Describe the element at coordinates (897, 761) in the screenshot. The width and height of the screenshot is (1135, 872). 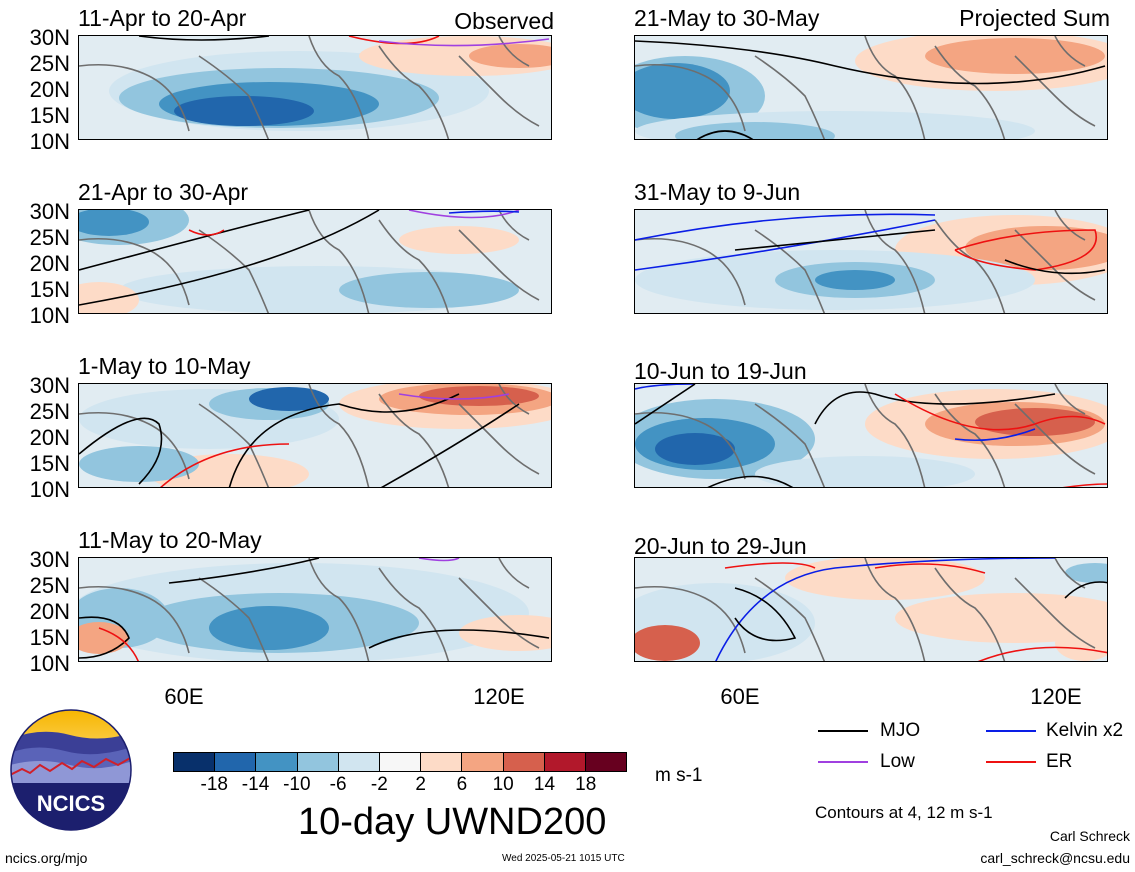
I see `legend-label-low: Low` at that location.